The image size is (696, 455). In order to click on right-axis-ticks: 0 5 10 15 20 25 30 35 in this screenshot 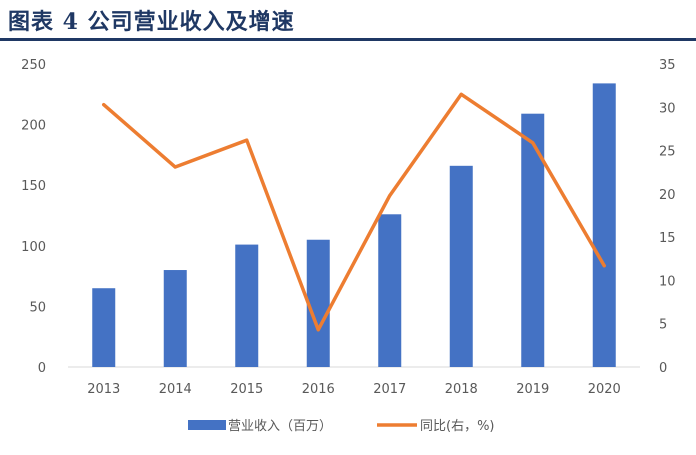, I will do `click(667, 217)`.